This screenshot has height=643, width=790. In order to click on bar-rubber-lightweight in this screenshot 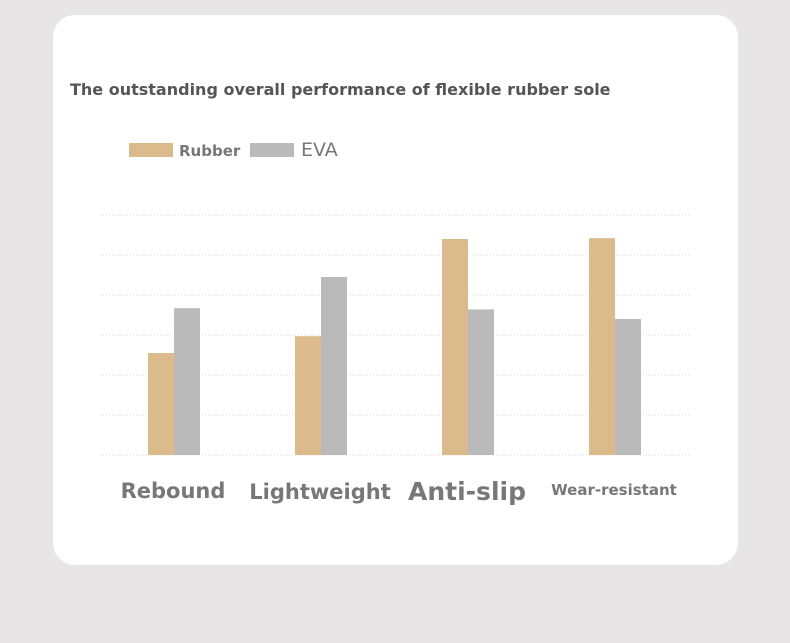, I will do `click(308, 395)`.